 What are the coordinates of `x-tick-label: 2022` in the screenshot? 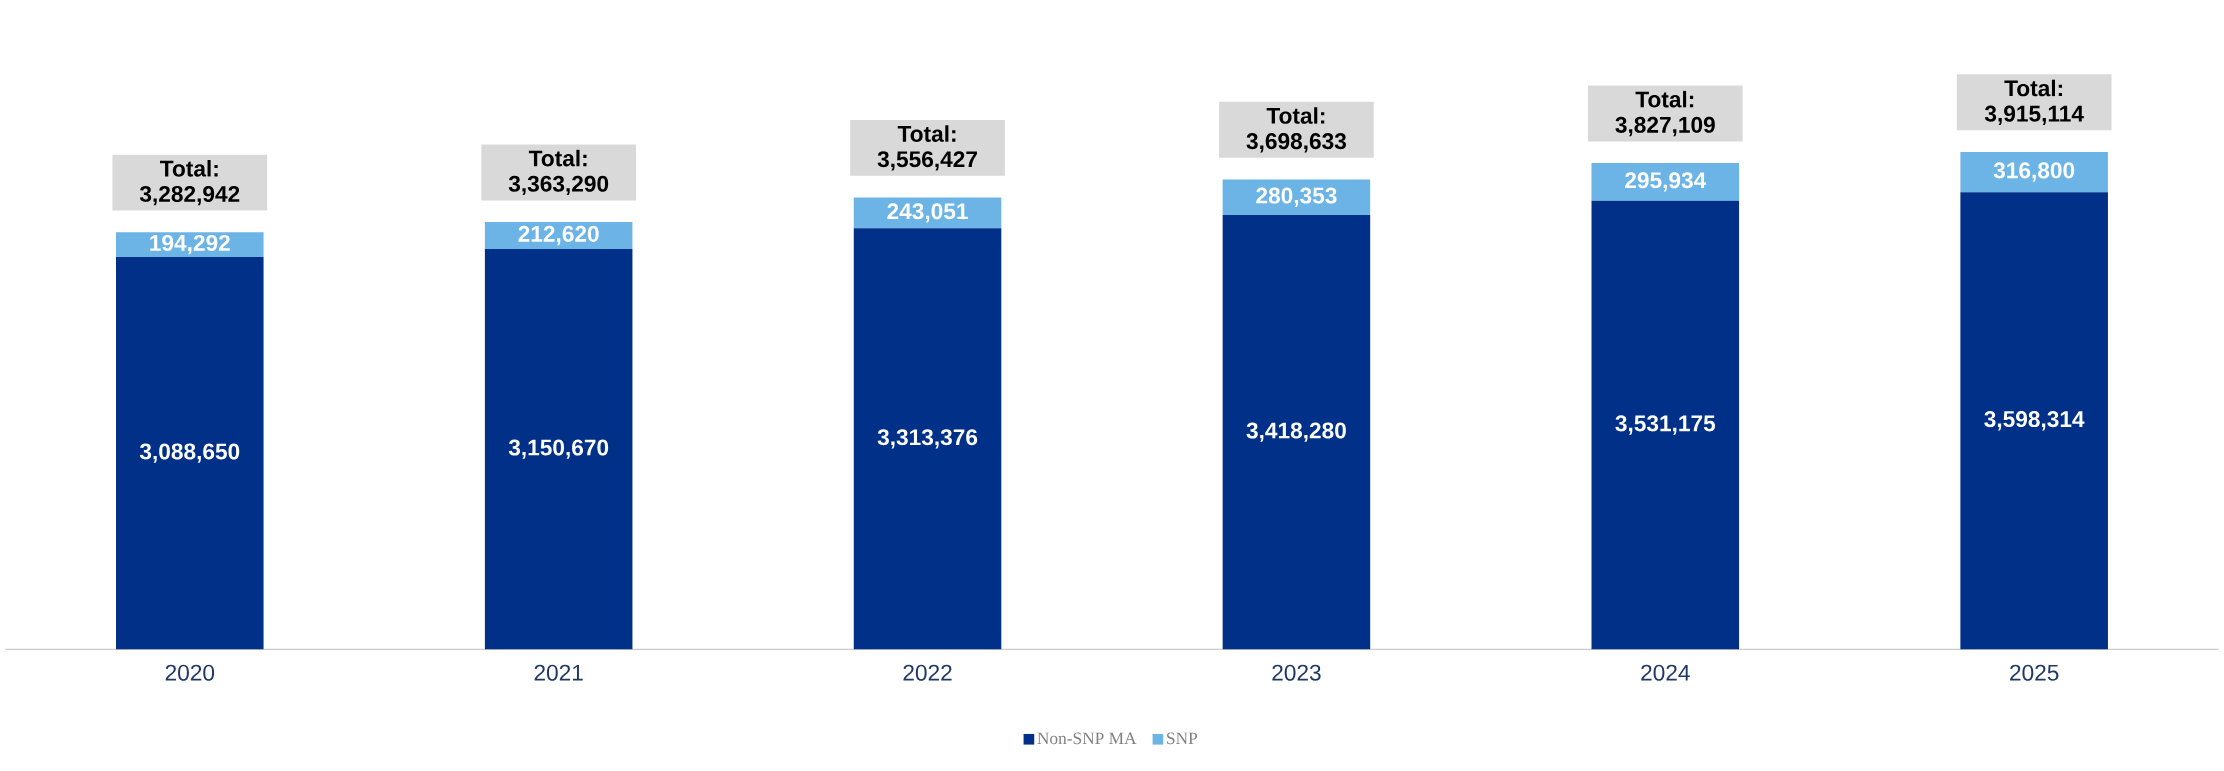 It's located at (927, 672).